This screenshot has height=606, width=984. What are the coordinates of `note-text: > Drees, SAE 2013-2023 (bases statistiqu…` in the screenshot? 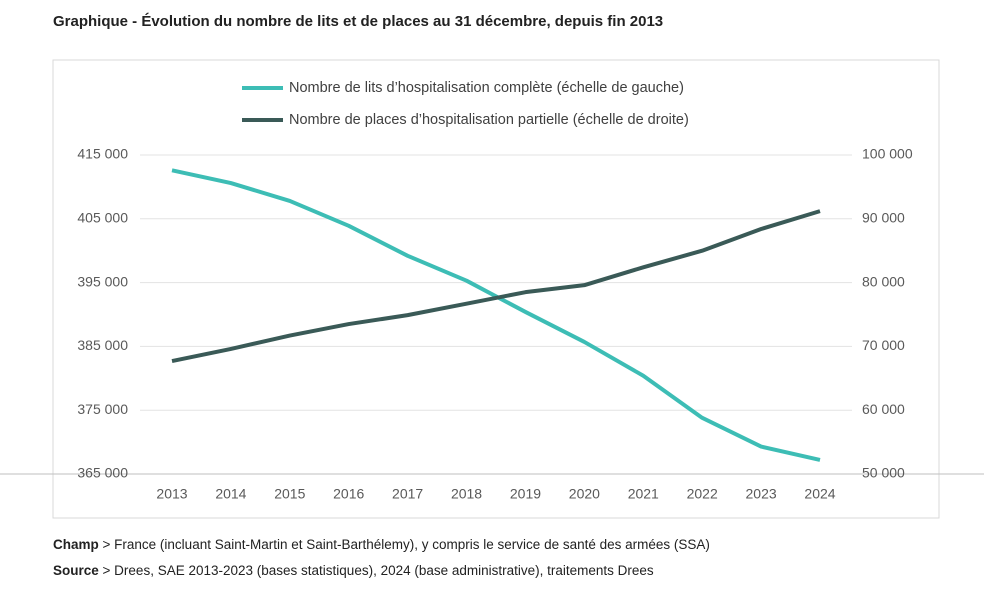 It's located at (378, 570).